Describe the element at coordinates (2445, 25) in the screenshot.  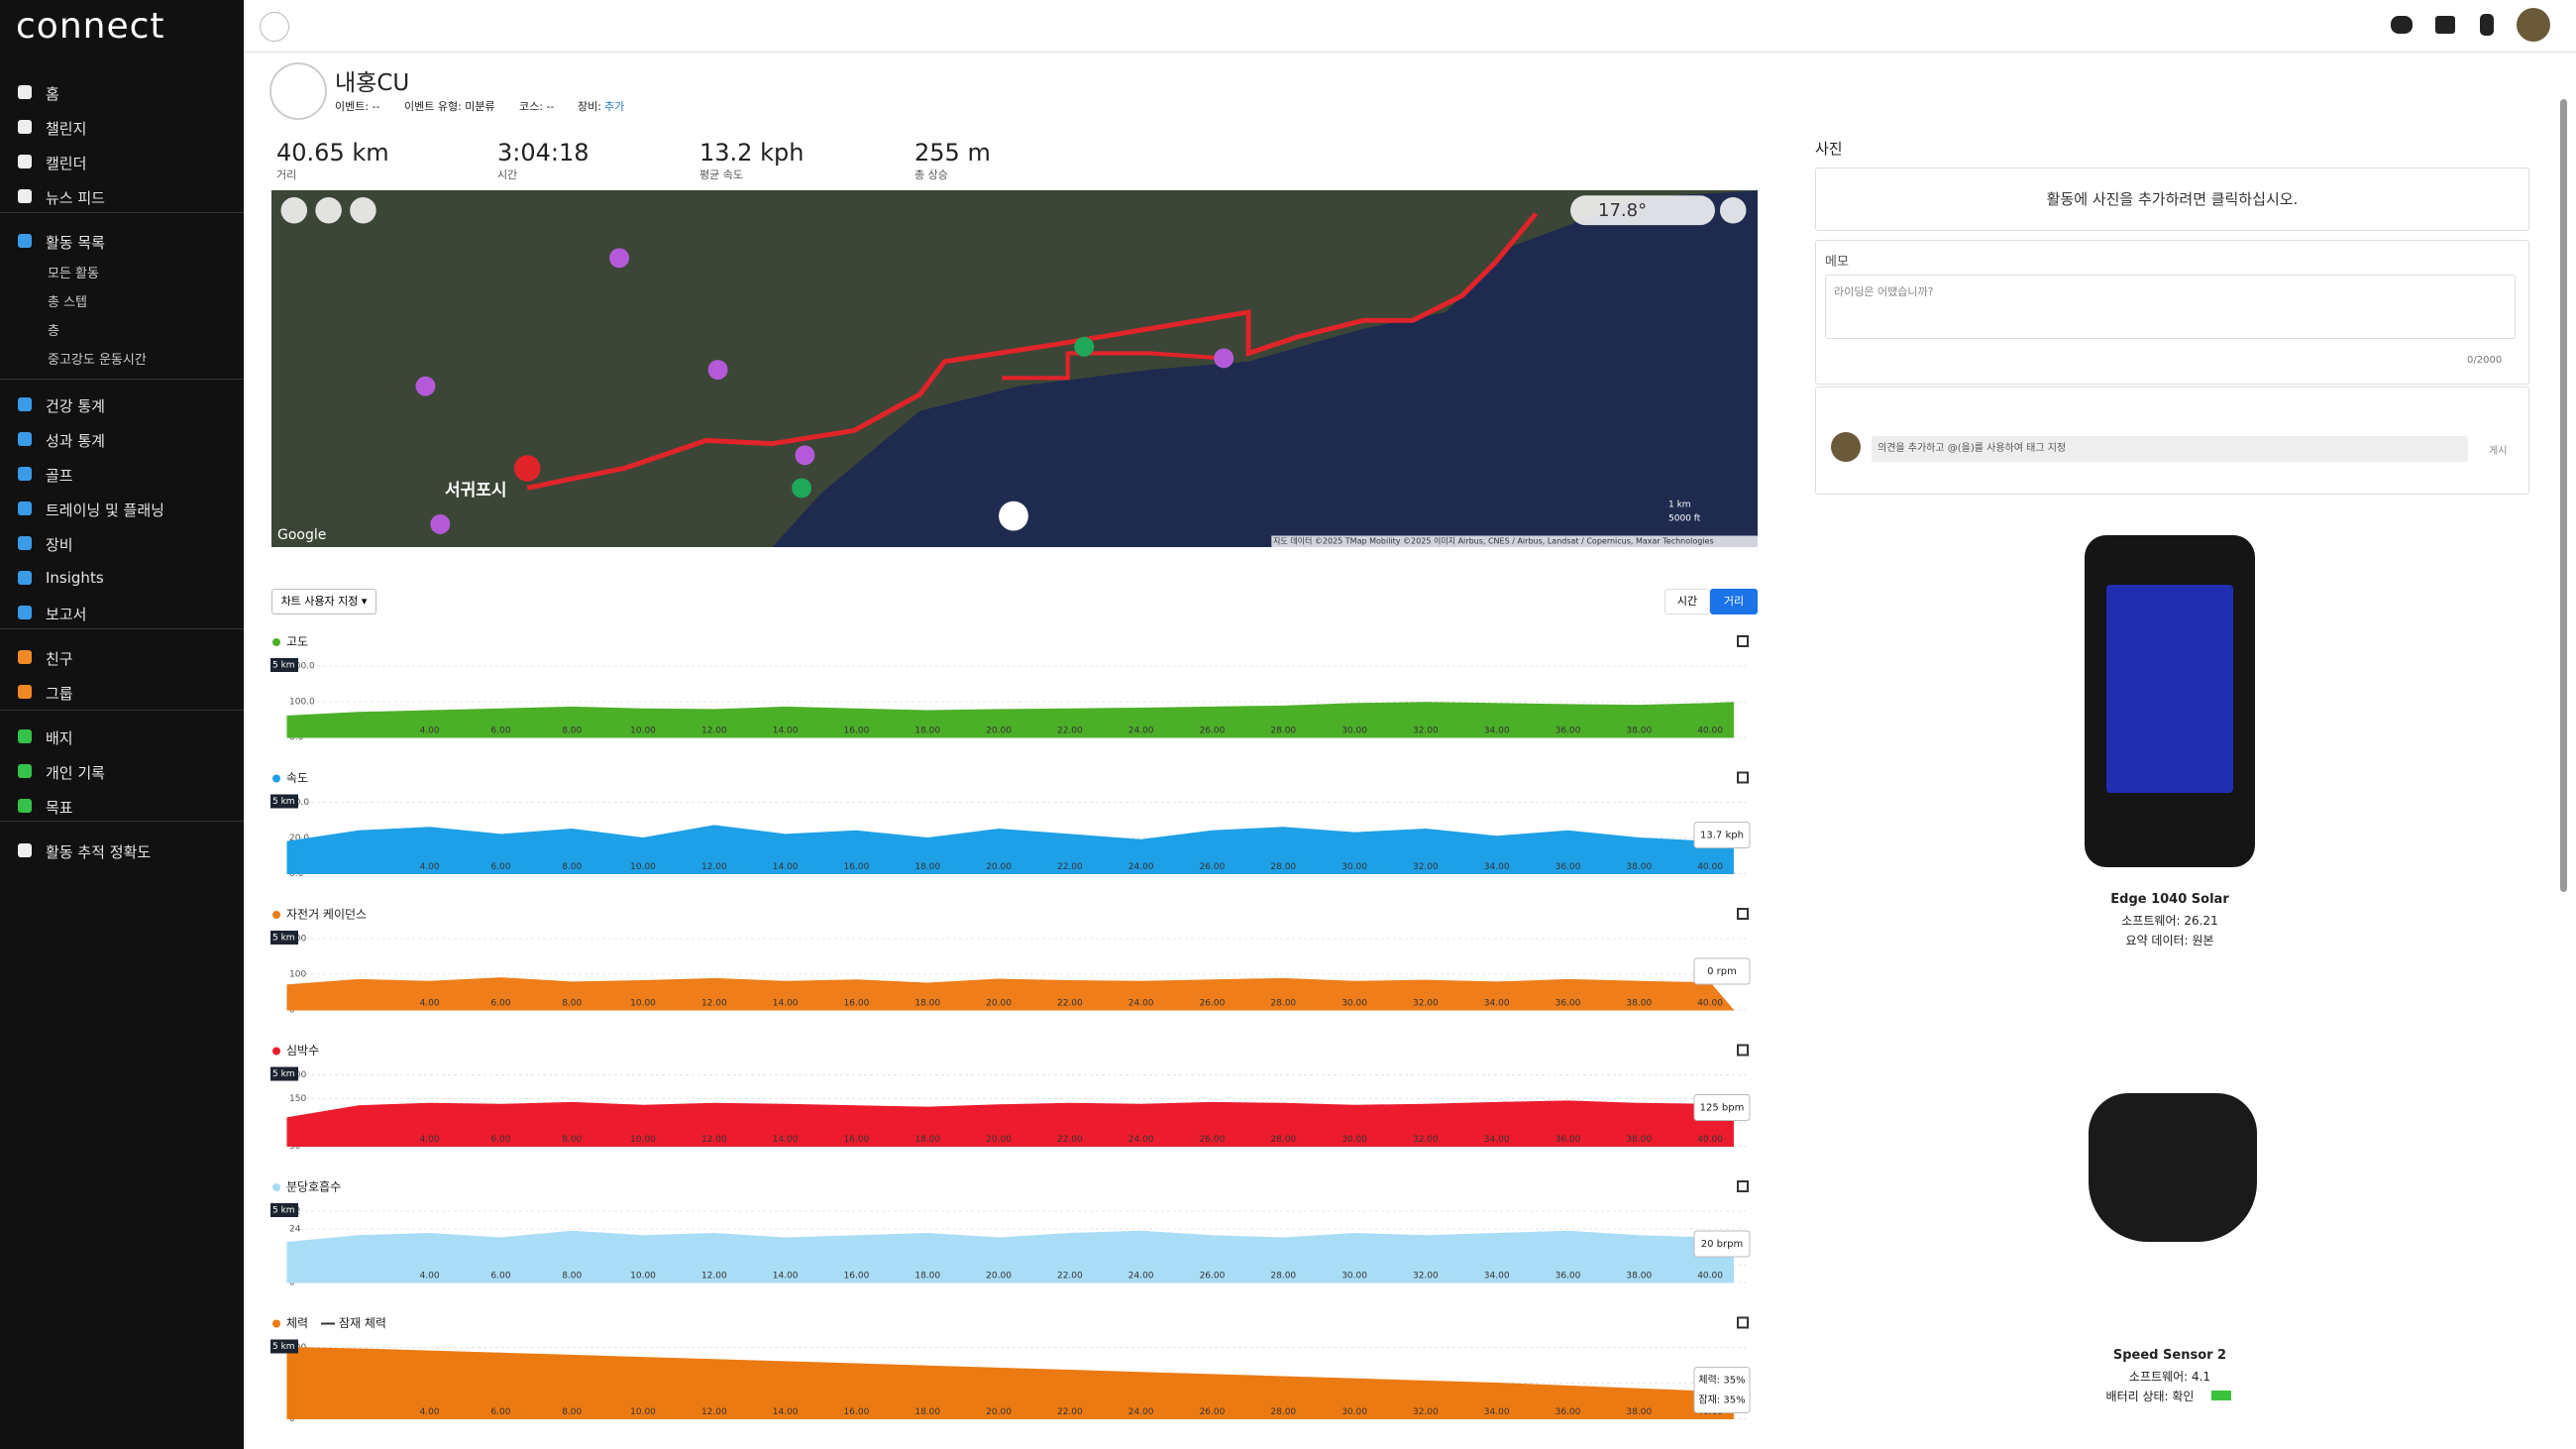
I see `inbox-icon` at that location.